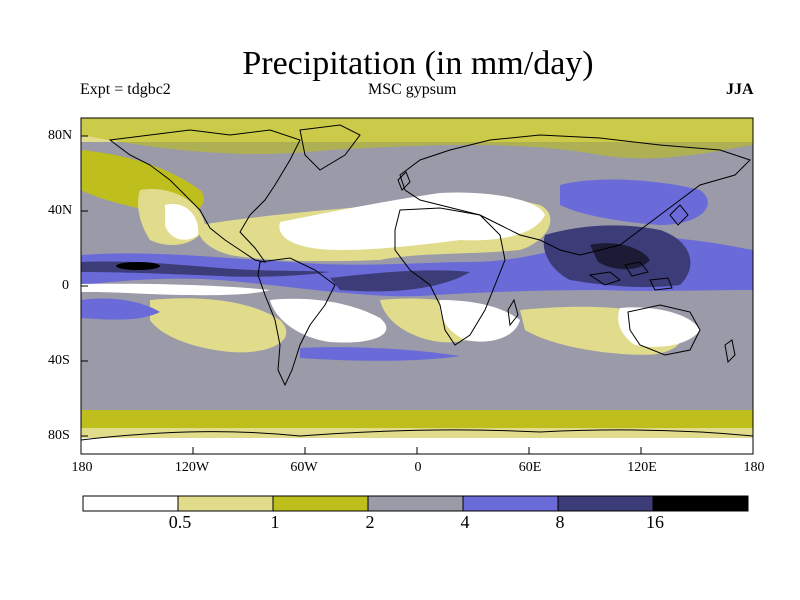  I want to click on dataset-label: MSC gypsum, so click(412, 89).